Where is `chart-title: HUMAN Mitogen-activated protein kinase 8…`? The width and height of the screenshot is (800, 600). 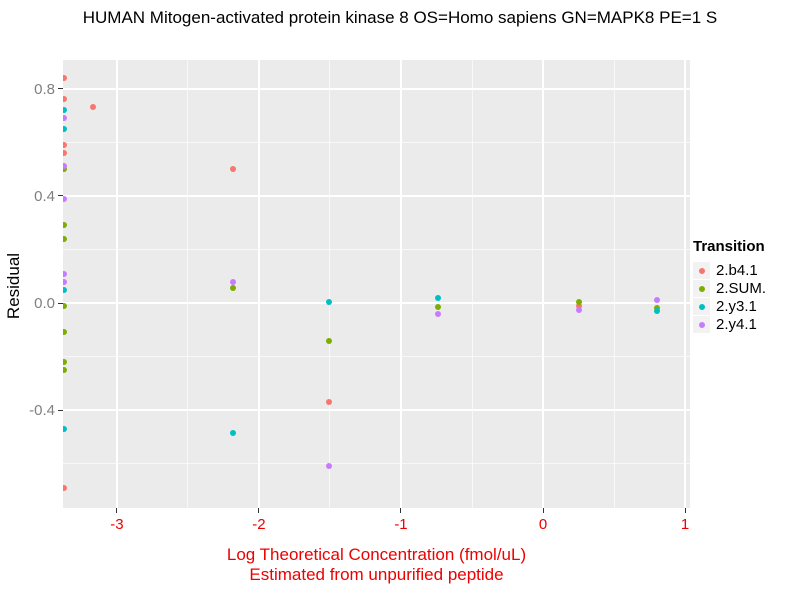 chart-title: HUMAN Mitogen-activated protein kinase 8… is located at coordinates (400, 17).